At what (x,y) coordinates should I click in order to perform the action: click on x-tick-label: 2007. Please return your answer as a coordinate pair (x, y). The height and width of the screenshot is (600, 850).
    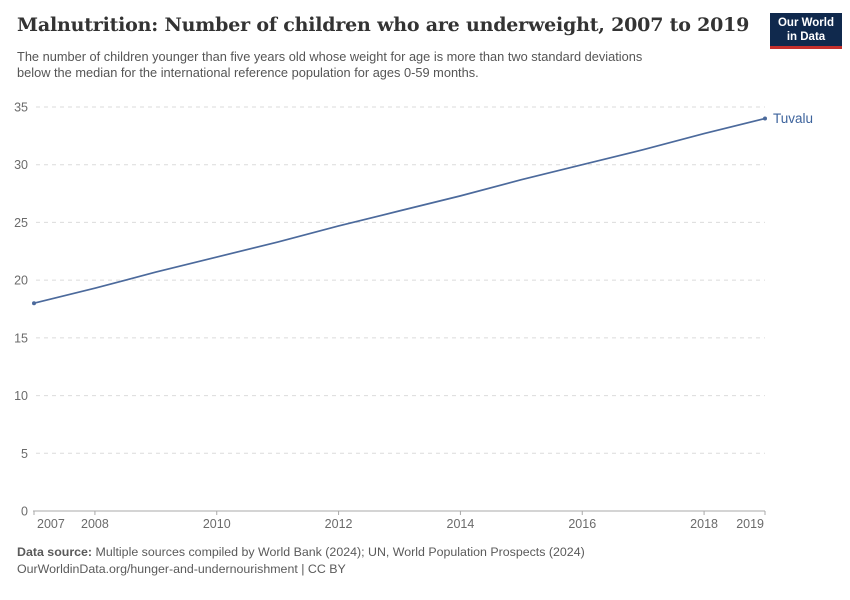
    Looking at the image, I should click on (51, 524).